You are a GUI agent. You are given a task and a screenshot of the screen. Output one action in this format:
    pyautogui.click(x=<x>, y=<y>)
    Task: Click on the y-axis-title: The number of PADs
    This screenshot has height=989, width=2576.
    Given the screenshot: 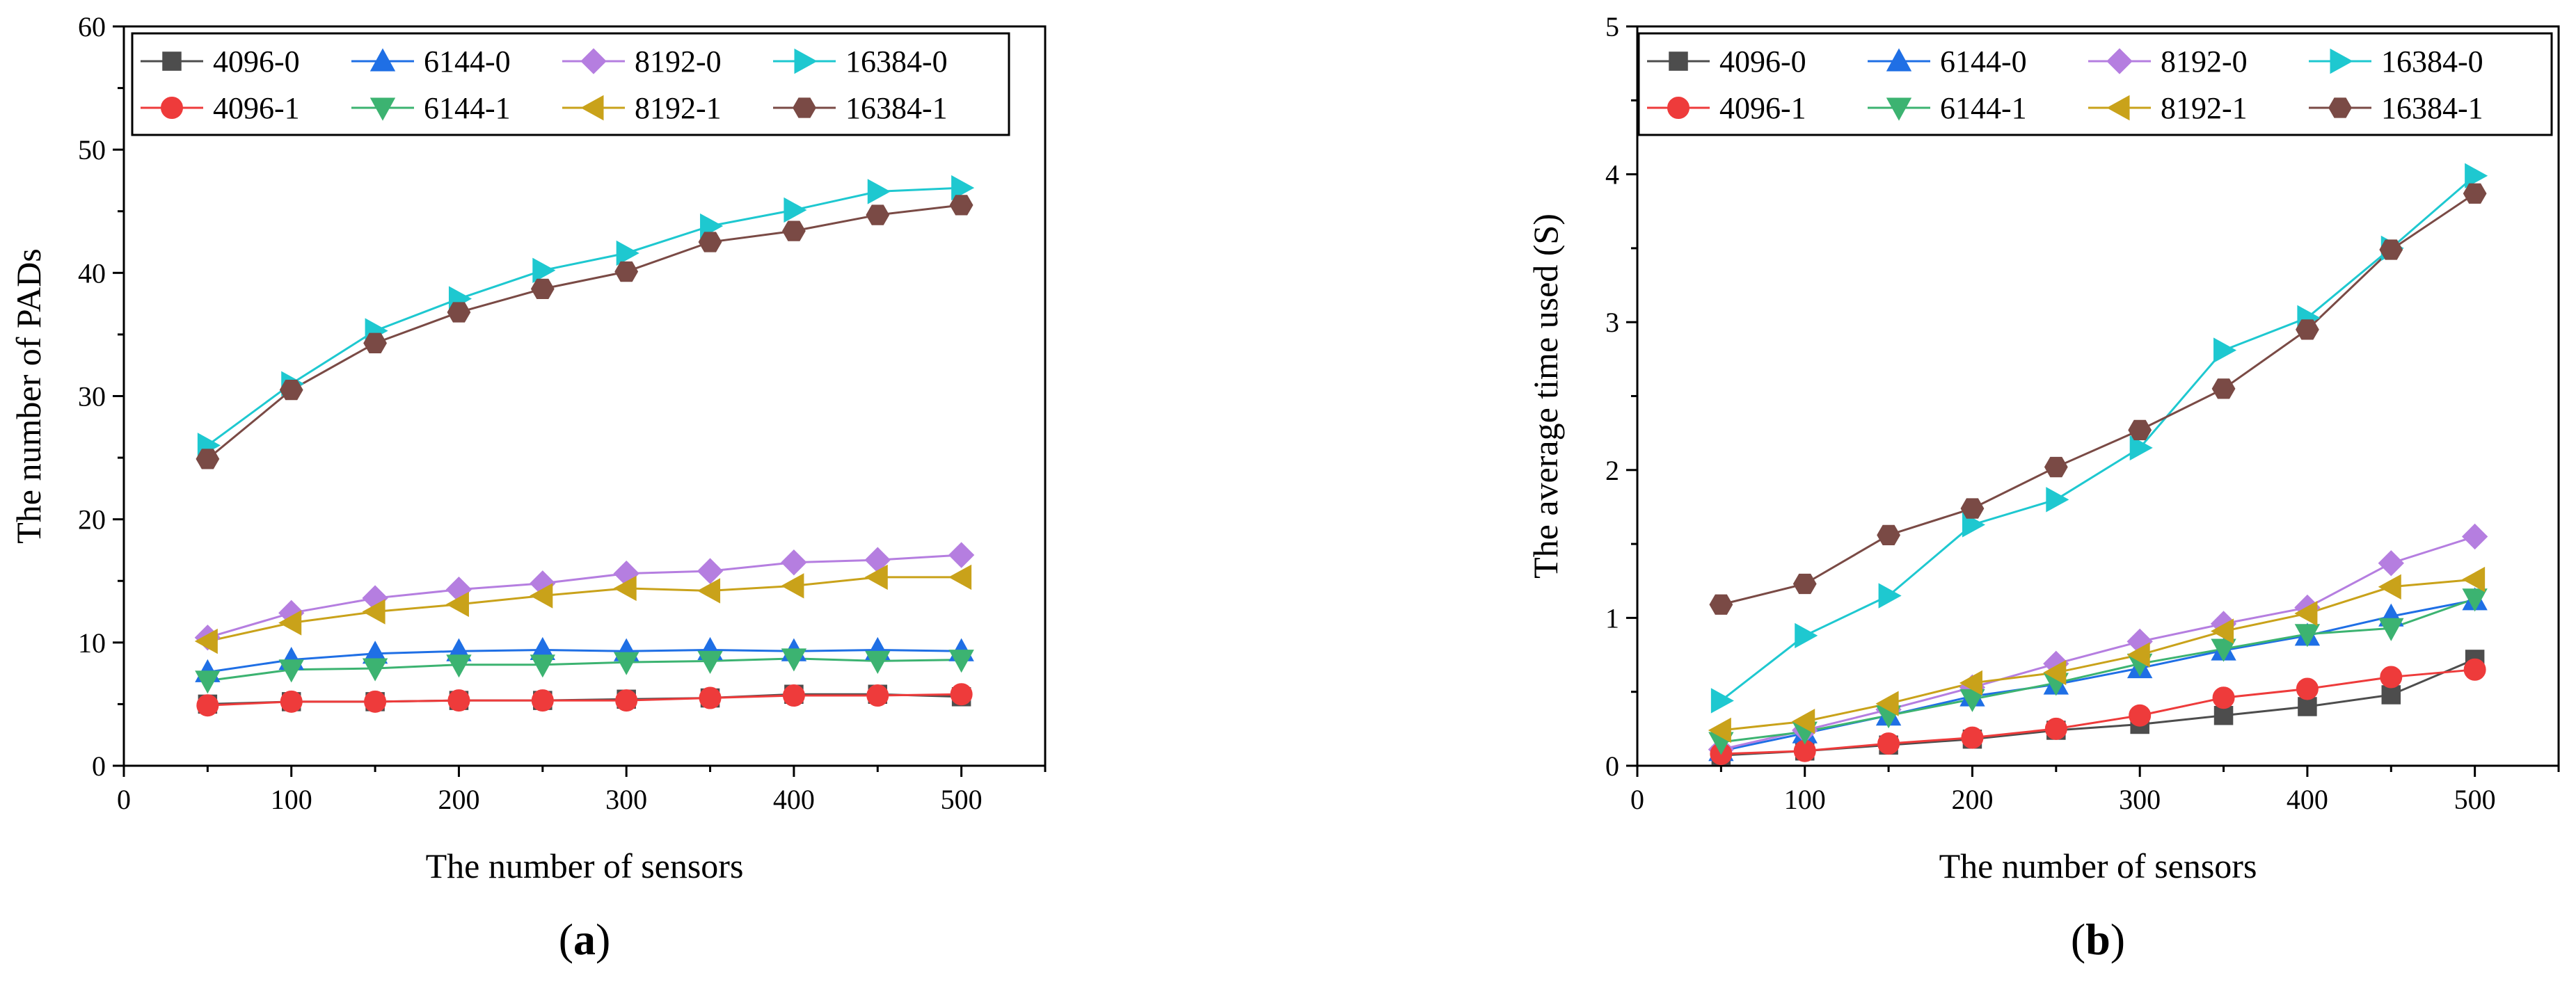 What is the action you would take?
    pyautogui.click(x=28, y=396)
    